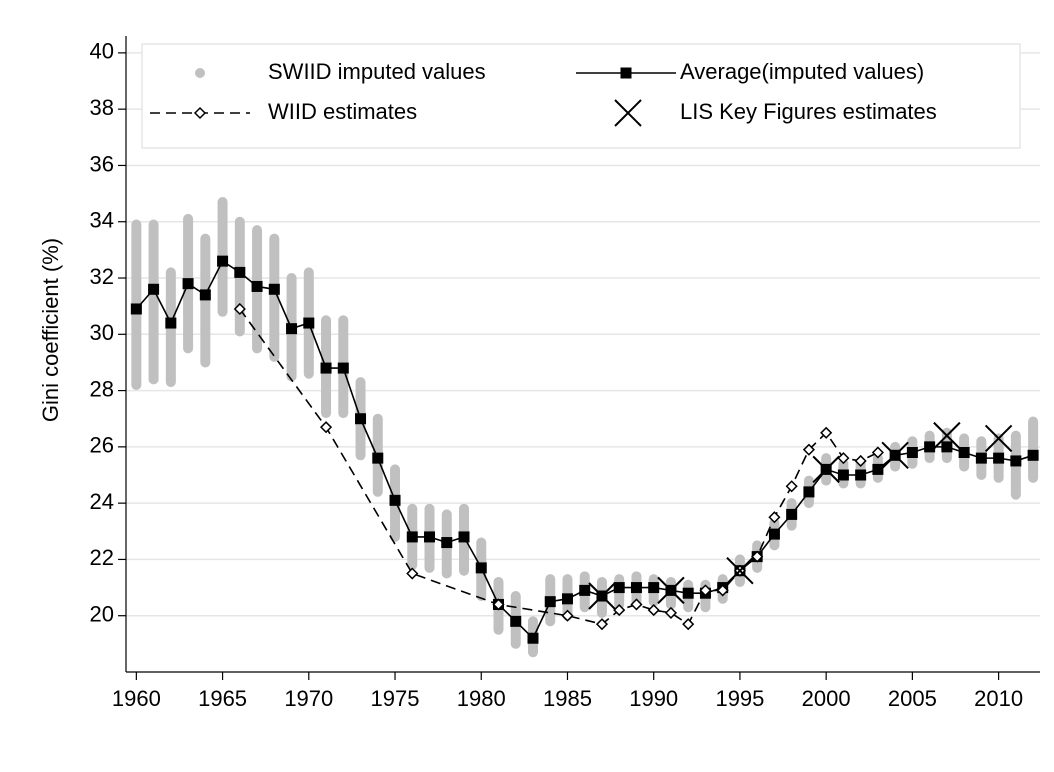 Image resolution: width=1054 pixels, height=772 pixels. What do you see at coordinates (342, 111) in the screenshot?
I see `legend-label: WIID estimates` at bounding box center [342, 111].